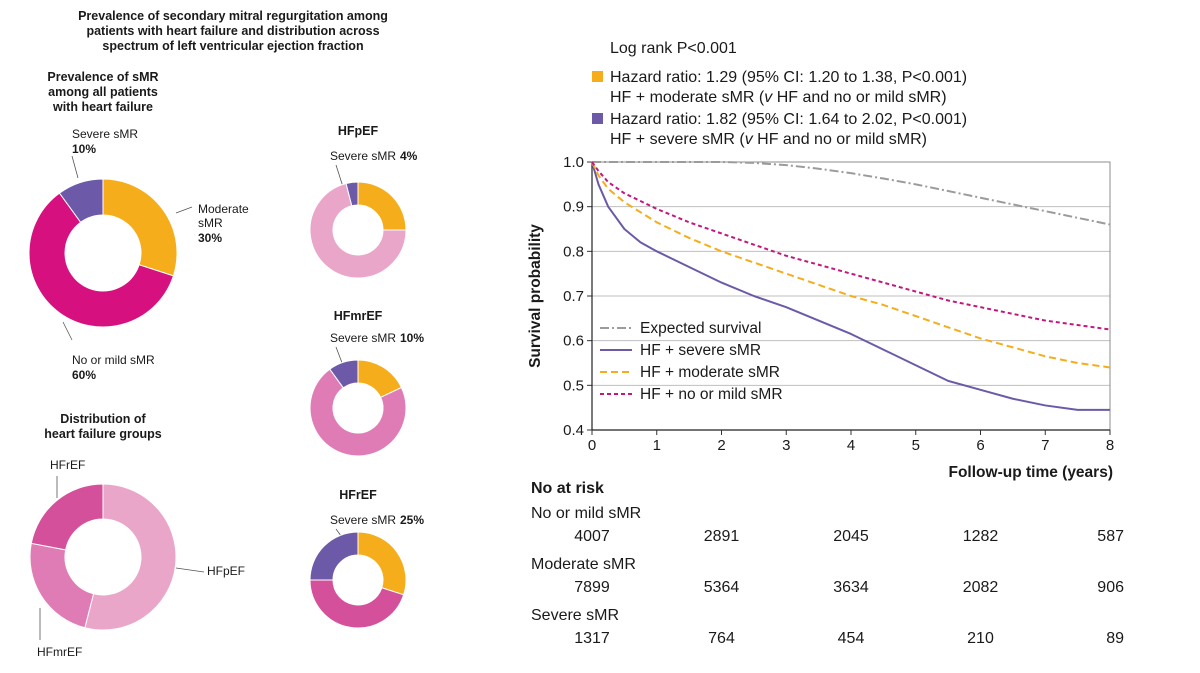 The image size is (1200, 673). What do you see at coordinates (59, 652) in the screenshot?
I see `hfmref-label: HFmrEF` at bounding box center [59, 652].